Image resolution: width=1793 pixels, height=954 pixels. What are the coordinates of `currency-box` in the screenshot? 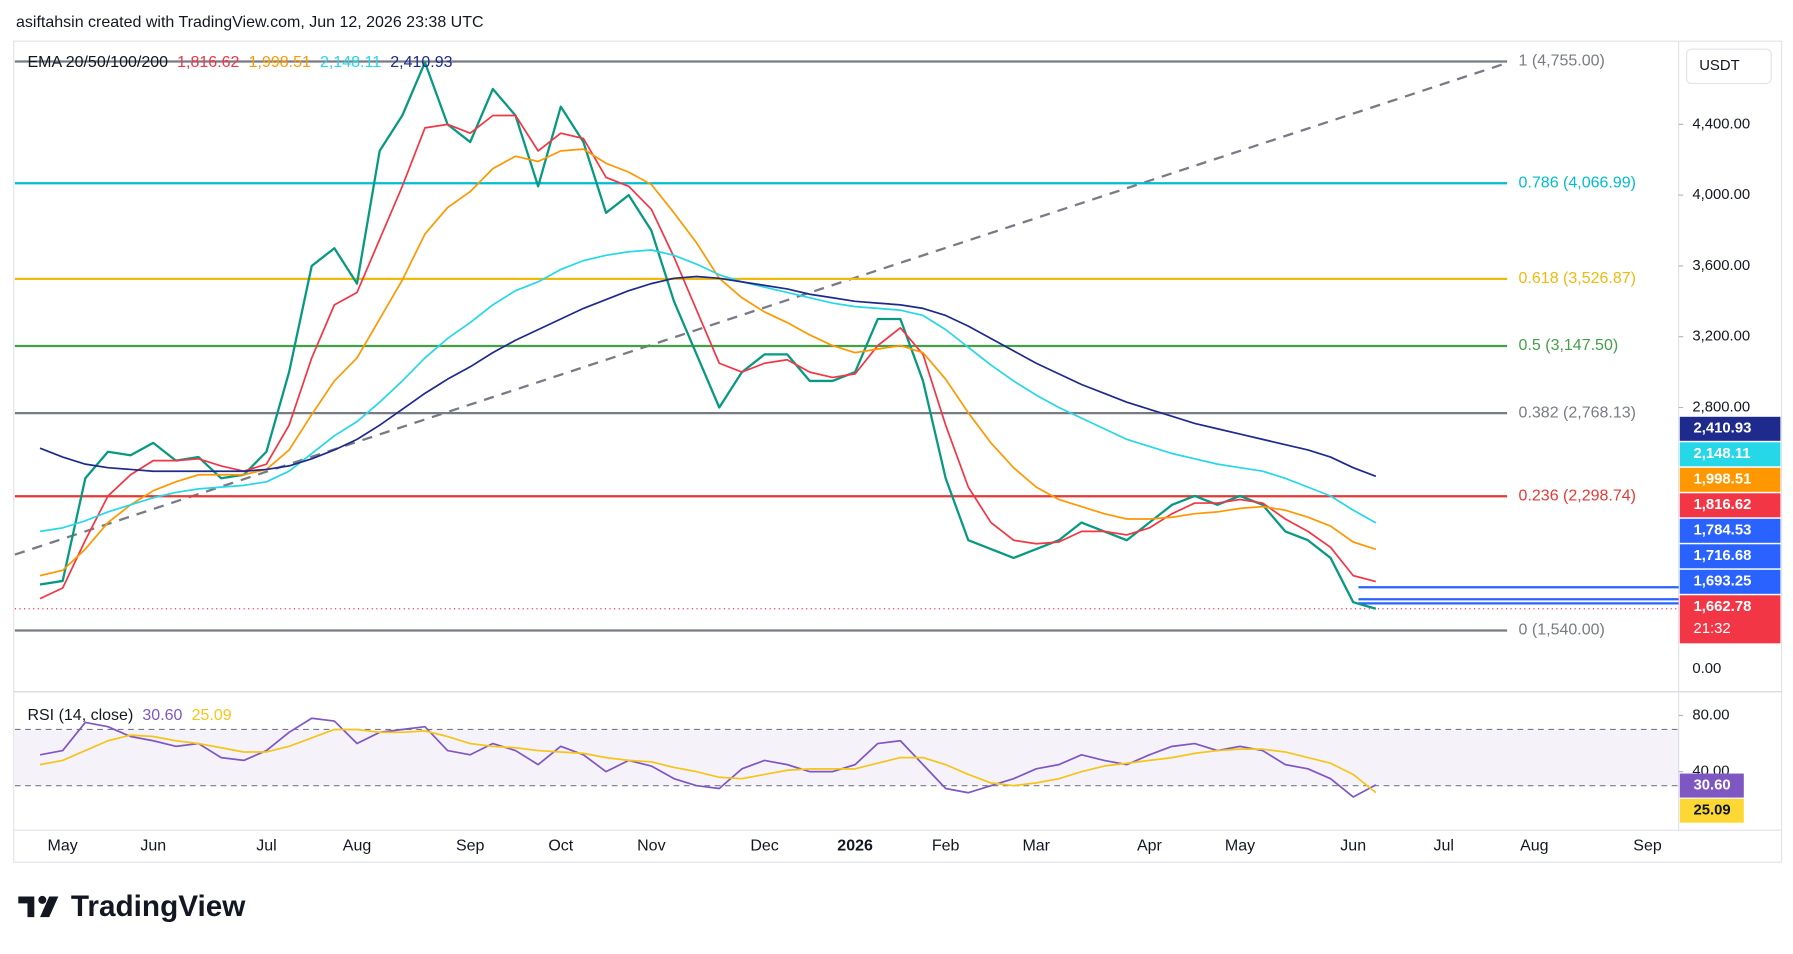 It's located at (1729, 66).